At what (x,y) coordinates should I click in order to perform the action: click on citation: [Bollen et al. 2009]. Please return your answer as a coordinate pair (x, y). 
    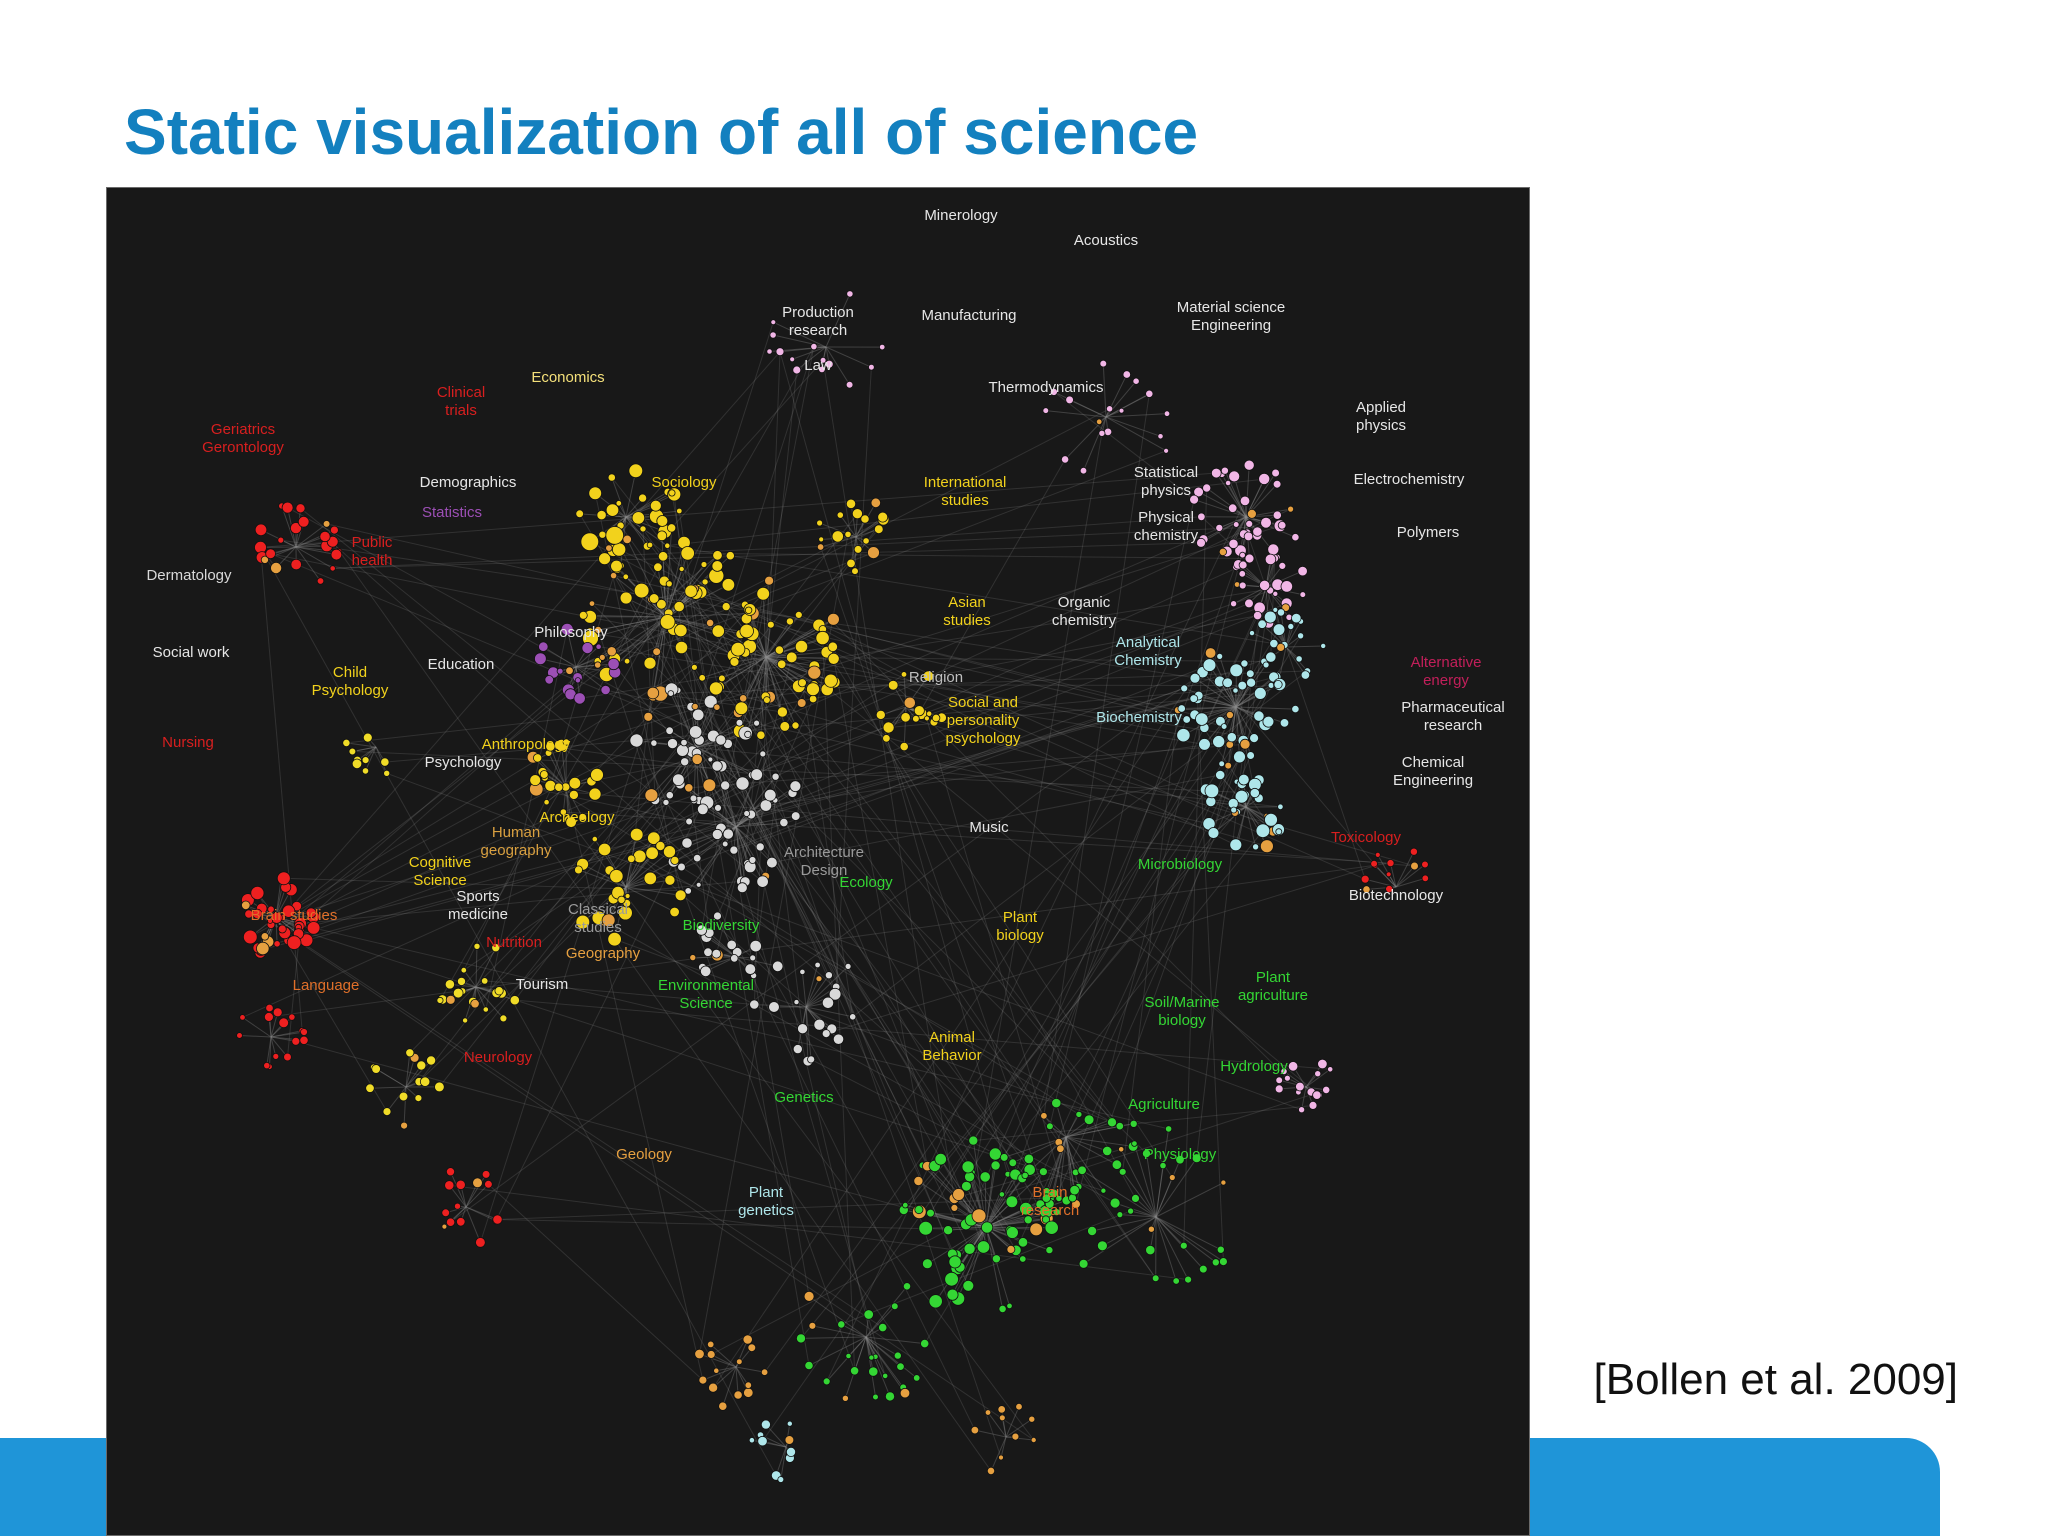
    Looking at the image, I should click on (1775, 1379).